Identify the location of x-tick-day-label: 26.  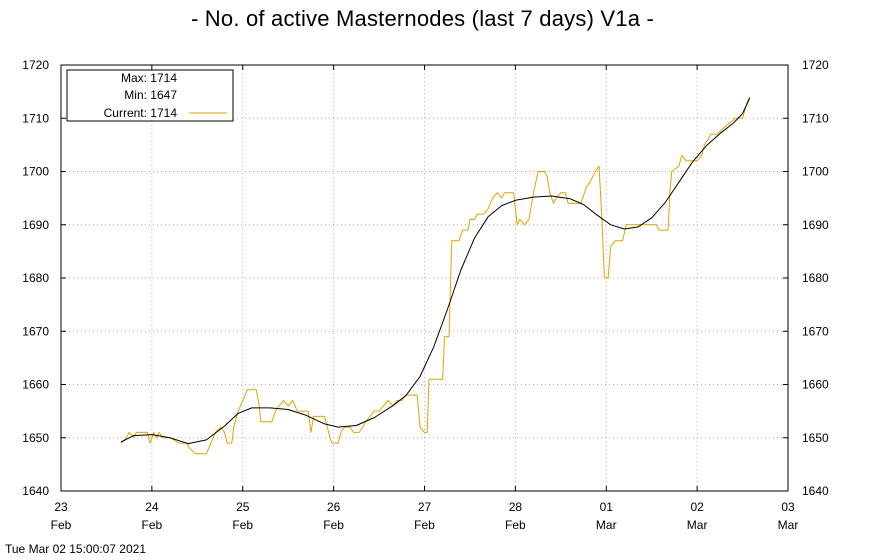
(334, 507).